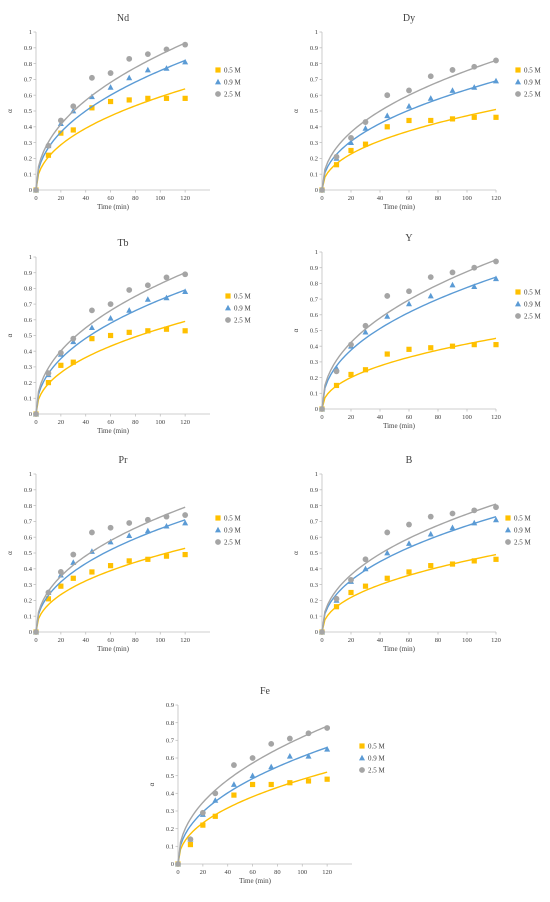 This screenshot has height=902, width=550. What do you see at coordinates (314, 159) in the screenshot?
I see `y-tick-label: 0.2` at bounding box center [314, 159].